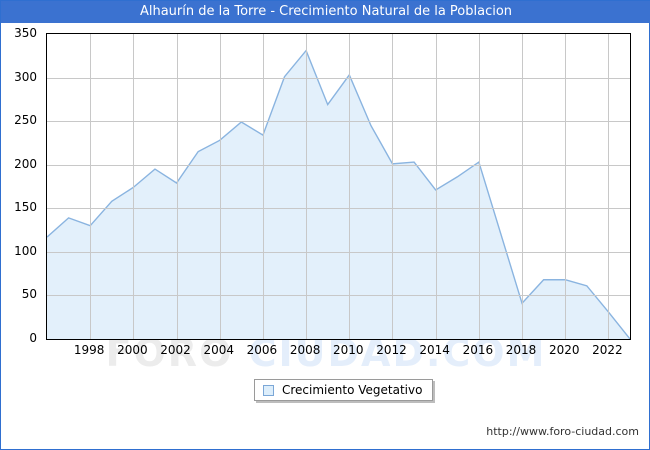 The height and width of the screenshot is (450, 650). I want to click on legend-swatch-icon, so click(268, 390).